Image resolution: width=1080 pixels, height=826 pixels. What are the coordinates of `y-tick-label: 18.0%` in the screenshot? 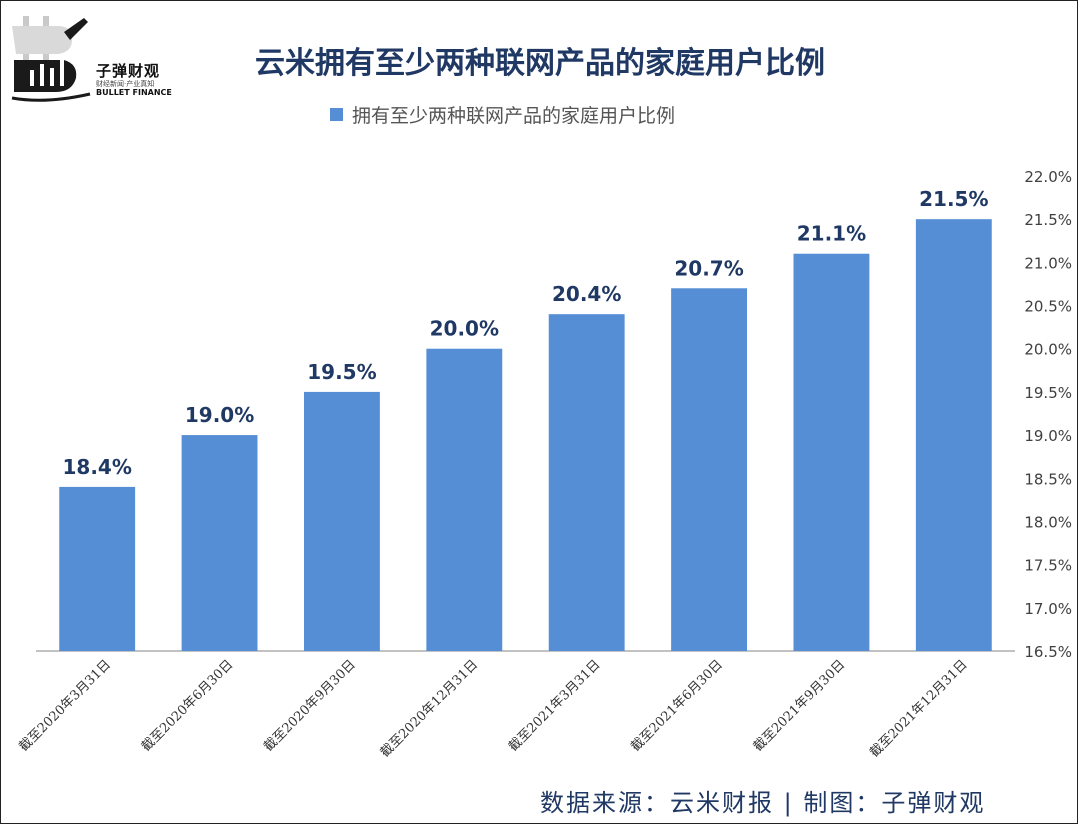 It's located at (1048, 522).